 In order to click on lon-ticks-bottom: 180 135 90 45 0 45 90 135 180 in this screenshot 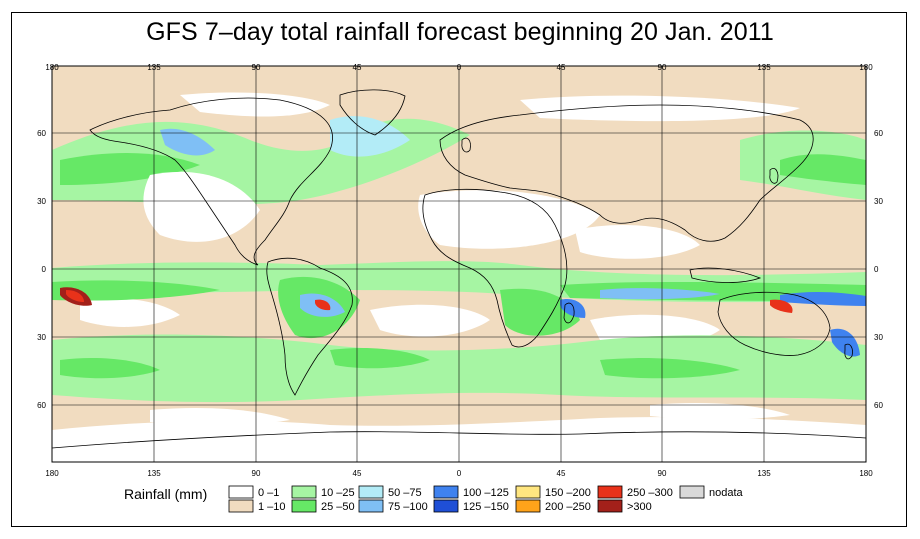, I will do `click(459, 473)`.